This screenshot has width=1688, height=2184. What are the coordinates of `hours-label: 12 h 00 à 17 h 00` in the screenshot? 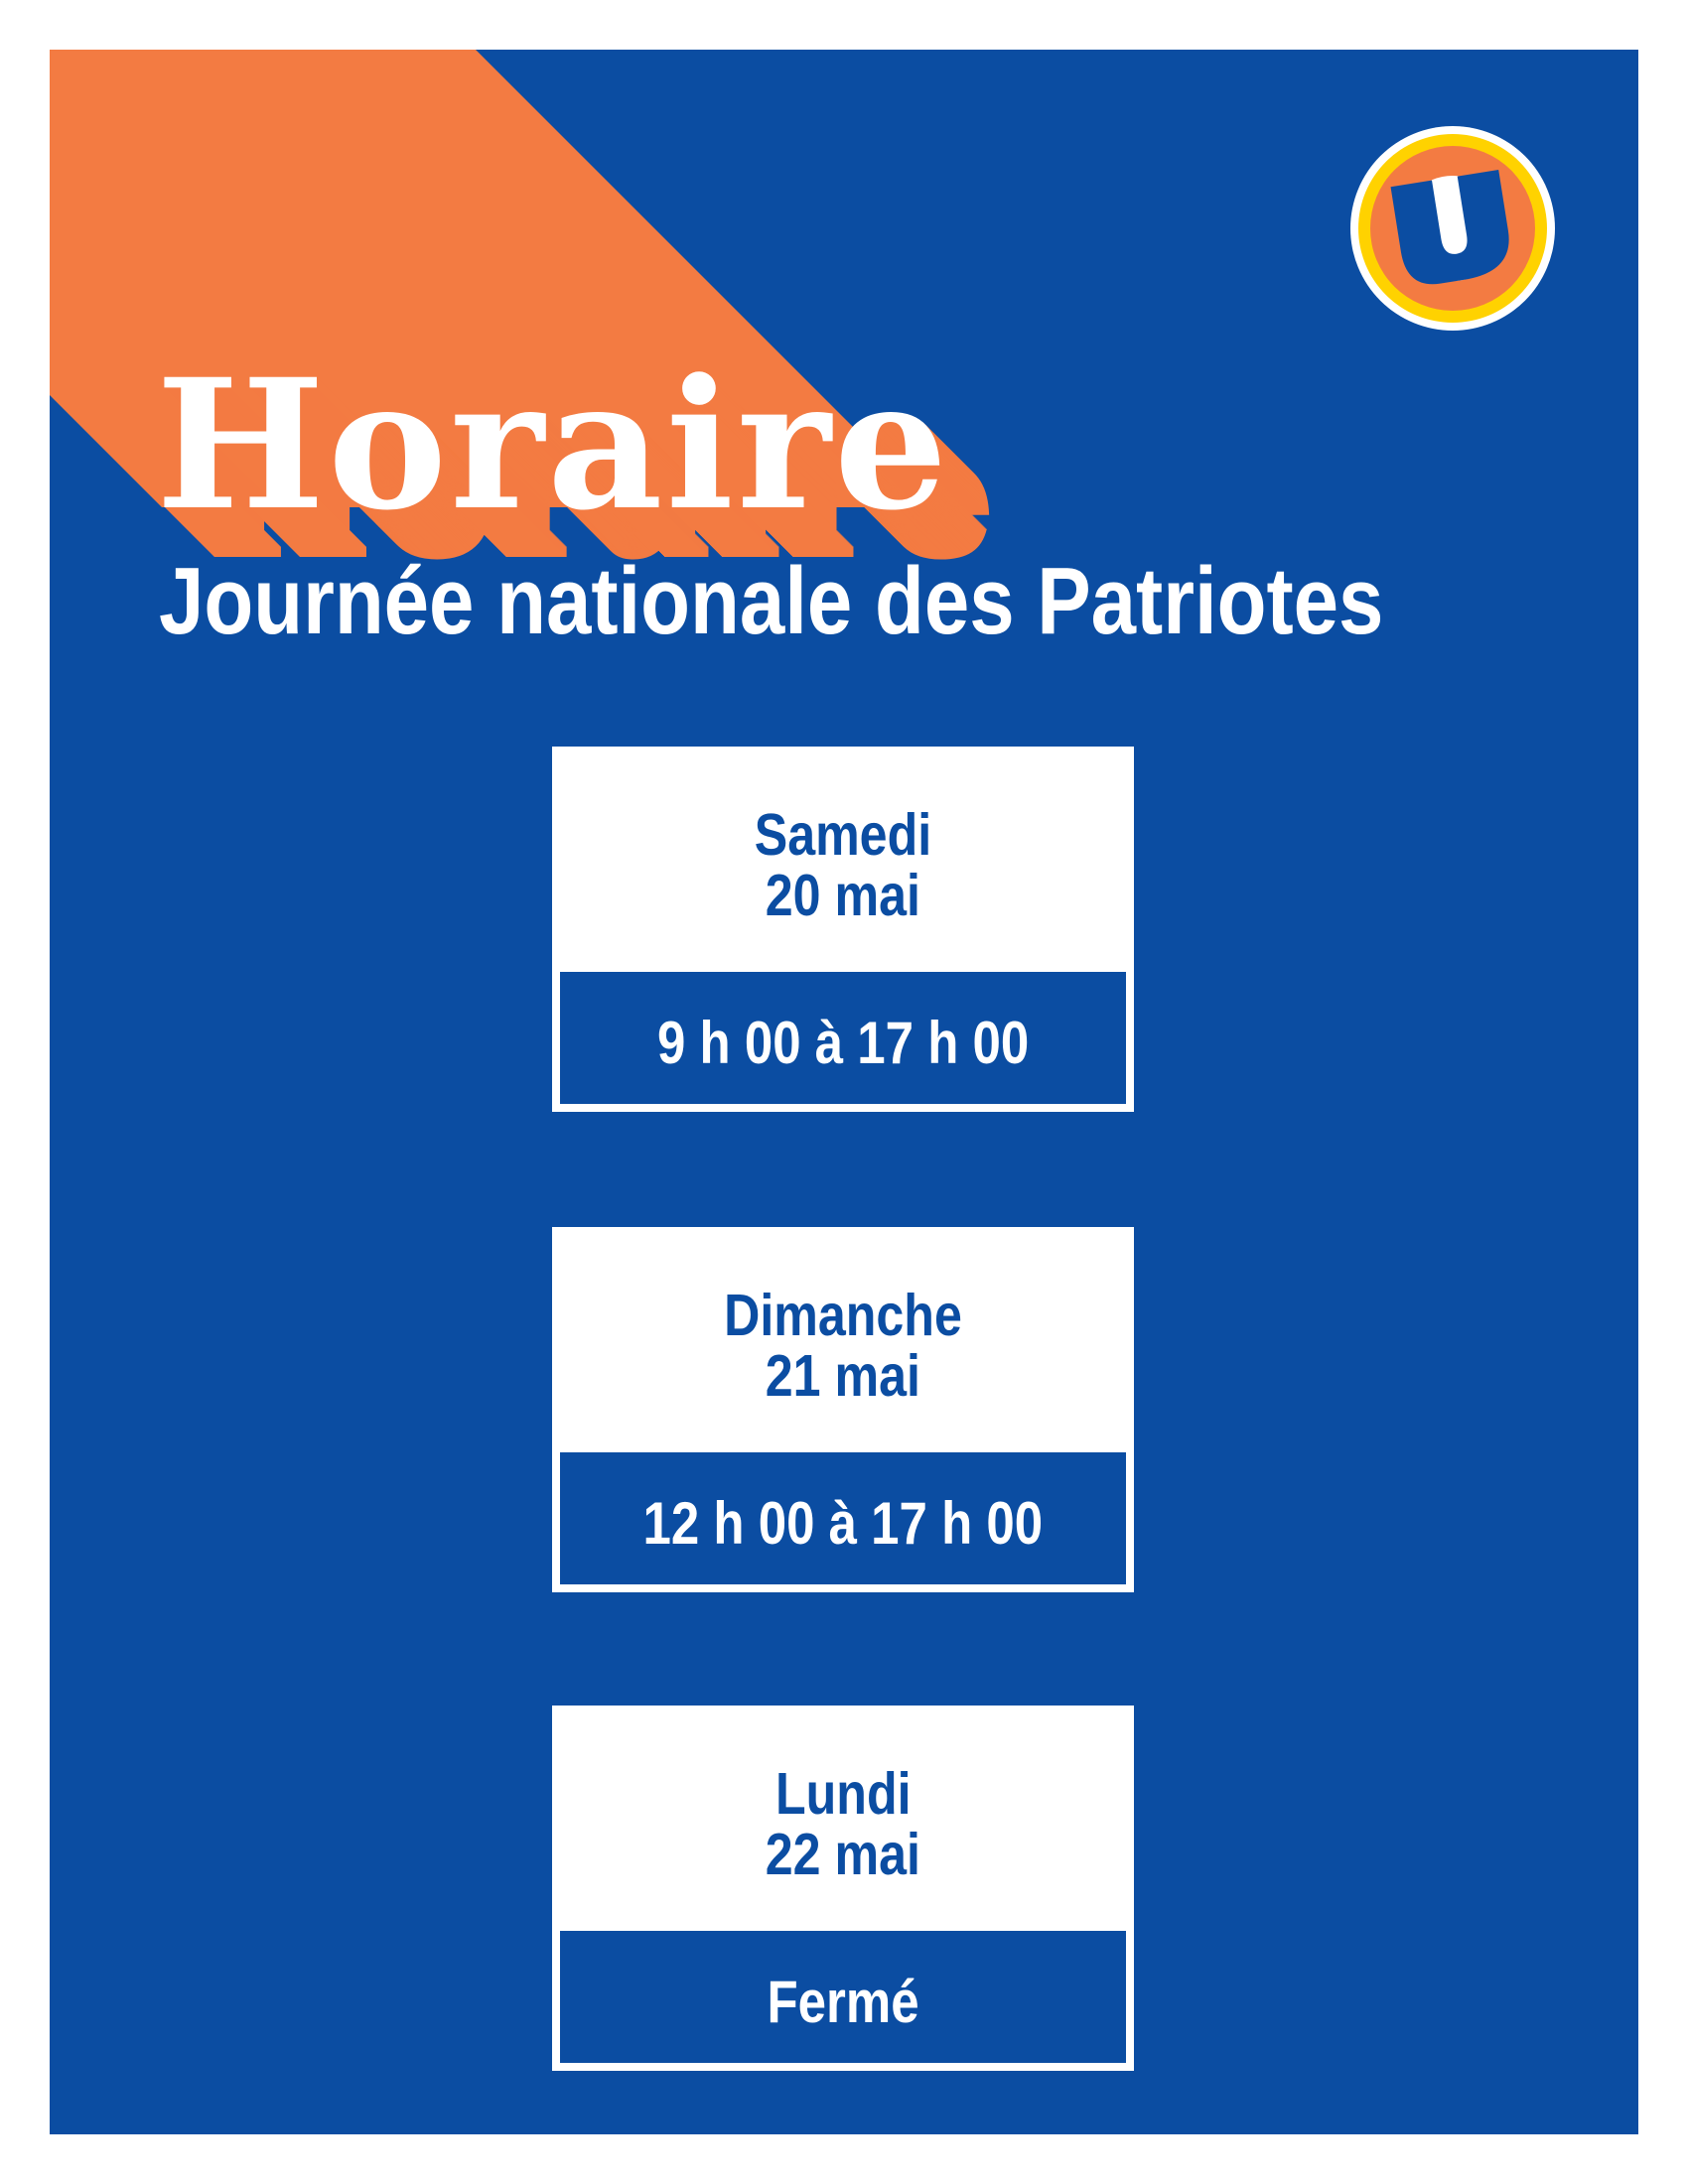 It's located at (843, 1523).